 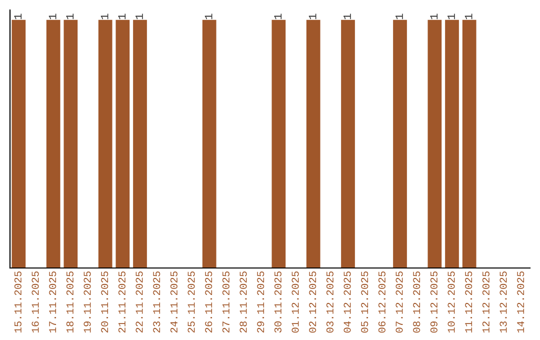 I want to click on x-tick-label: 29.11.2025, so click(x=260, y=302).